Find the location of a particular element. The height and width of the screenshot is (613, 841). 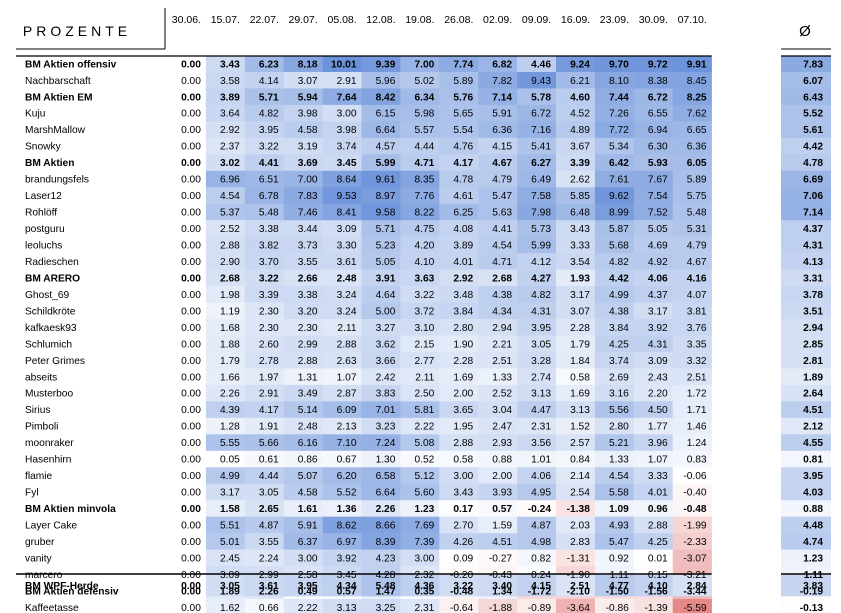

row-label: Snowky is located at coordinates (43, 147).